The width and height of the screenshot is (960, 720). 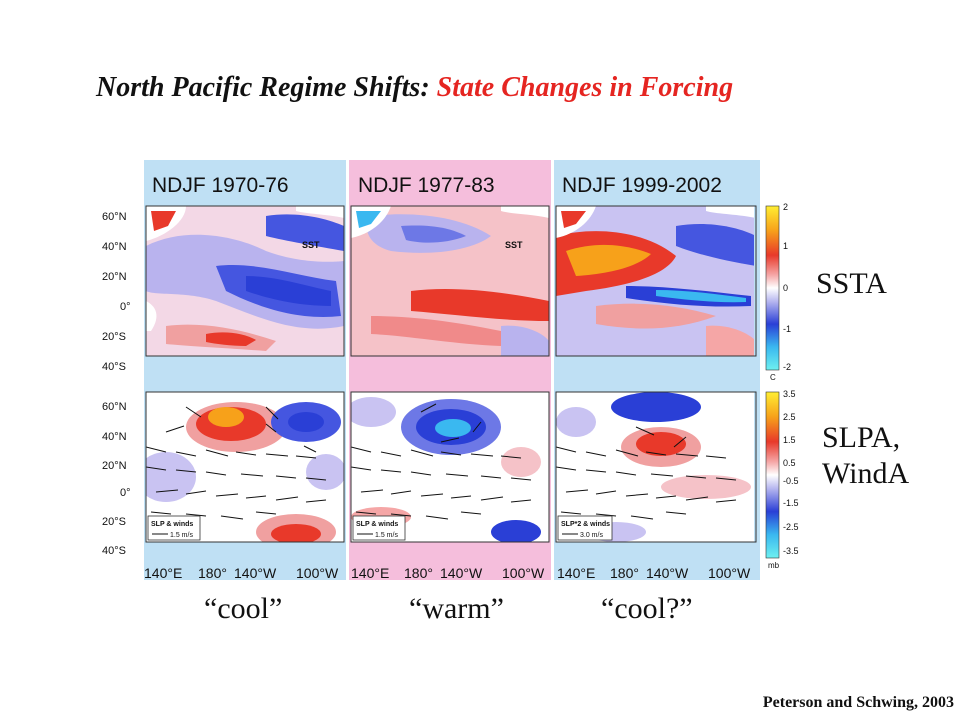 I want to click on sst-tick: 0, so click(x=785, y=288).